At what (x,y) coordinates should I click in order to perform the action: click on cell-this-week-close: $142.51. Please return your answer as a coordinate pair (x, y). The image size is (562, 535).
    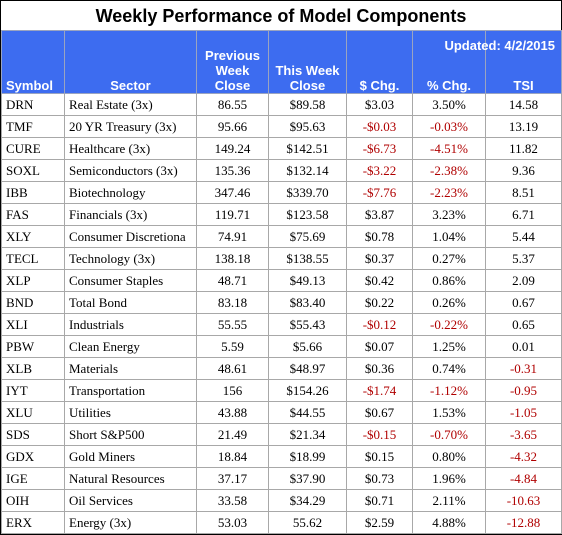
    Looking at the image, I should click on (307, 148).